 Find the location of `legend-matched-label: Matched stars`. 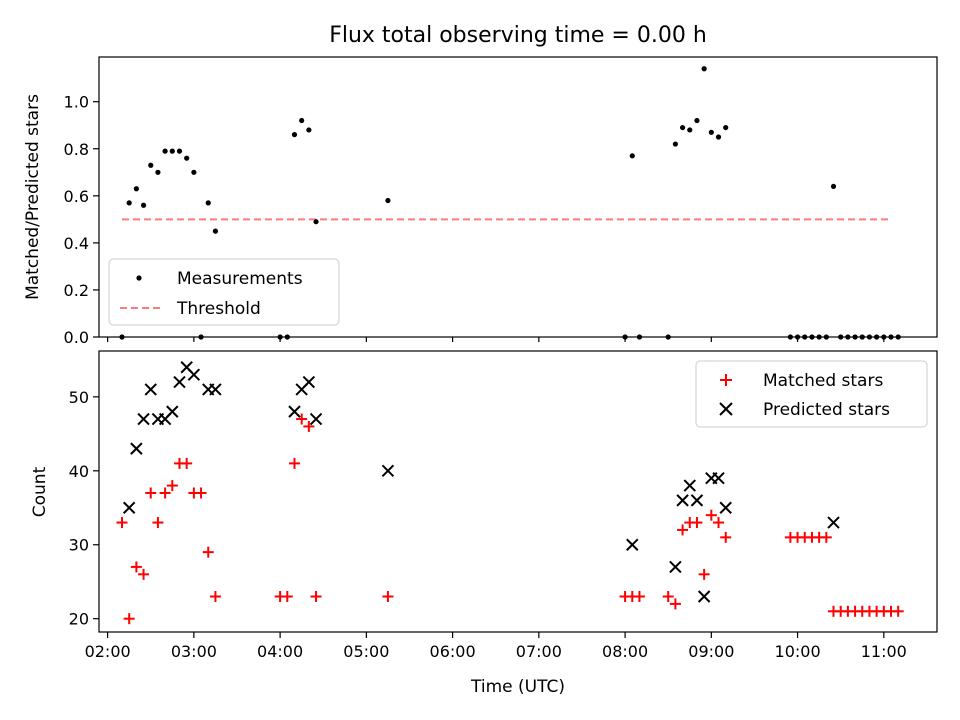

legend-matched-label: Matched stars is located at coordinates (823, 381).